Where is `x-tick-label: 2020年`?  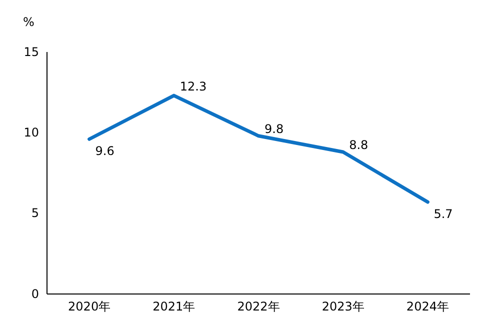
x-tick-label: 2020年 is located at coordinates (89, 307).